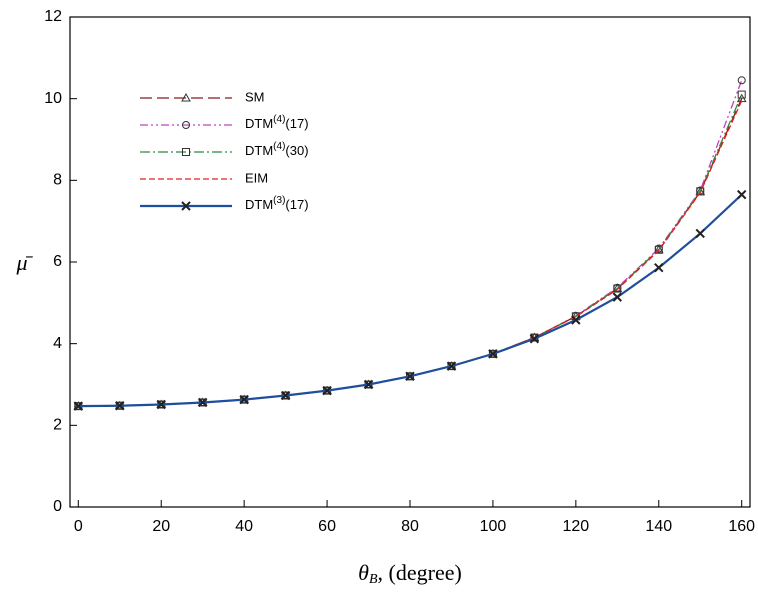 The height and width of the screenshot is (603, 758). I want to click on legend-label: EIM, so click(256, 177).